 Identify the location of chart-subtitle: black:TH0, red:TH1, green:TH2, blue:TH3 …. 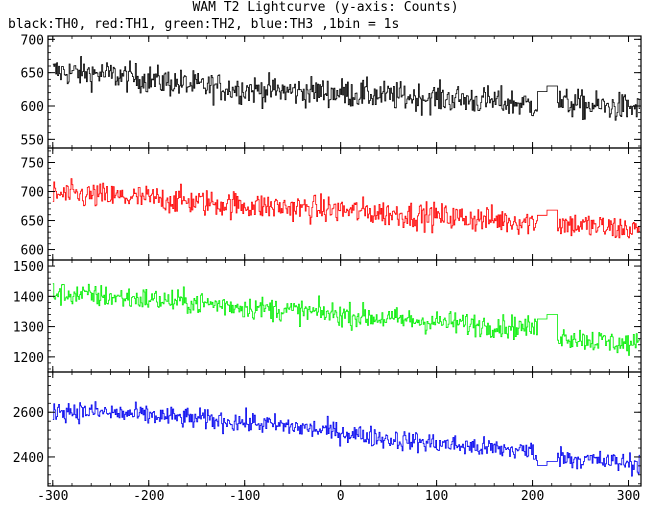
(204, 24).